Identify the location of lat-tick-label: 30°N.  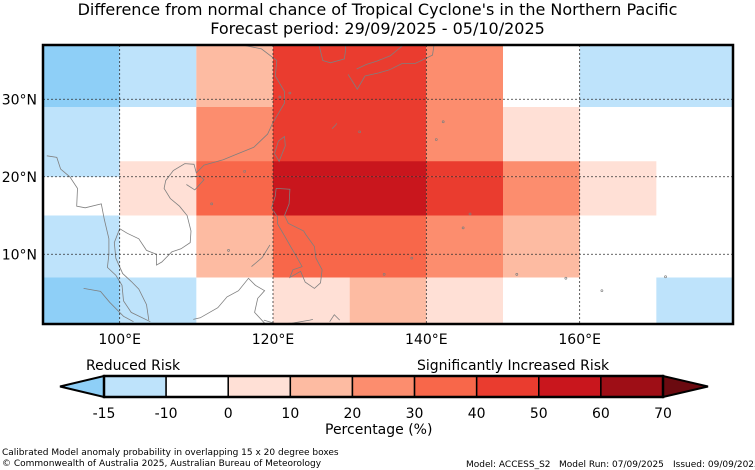
(19, 100).